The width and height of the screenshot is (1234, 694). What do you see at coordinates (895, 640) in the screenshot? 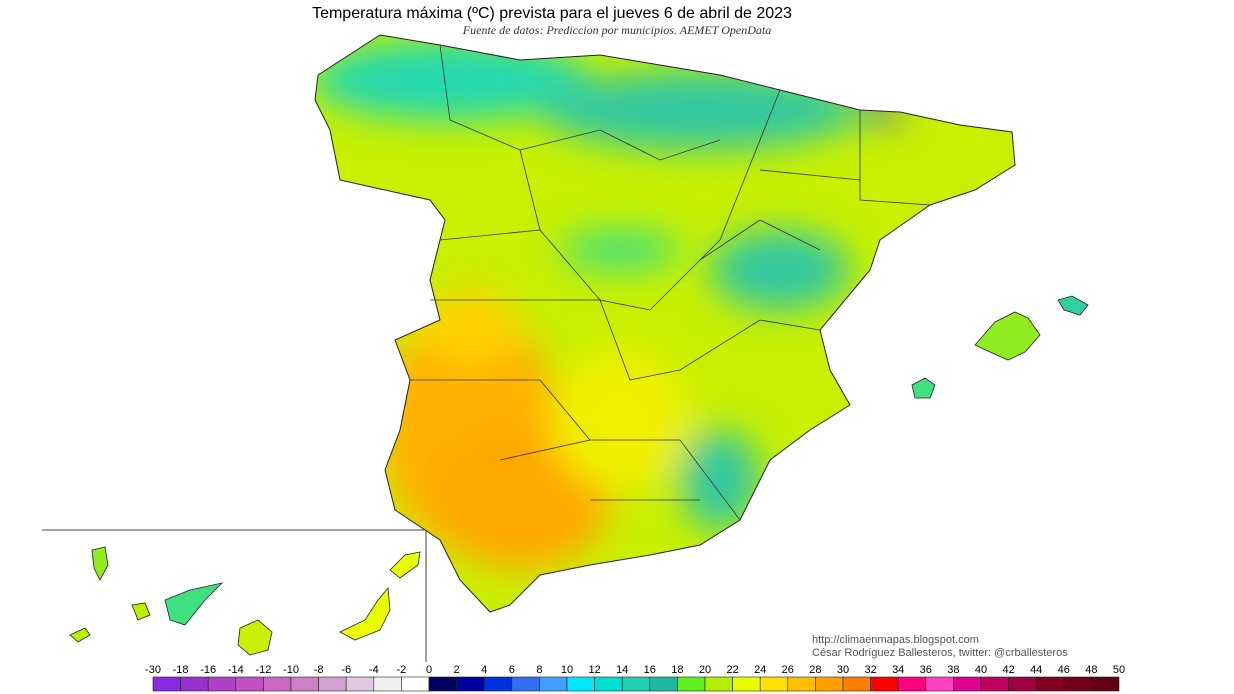
I see `credit-url: http://climaenmapas.blogspot.com` at bounding box center [895, 640].